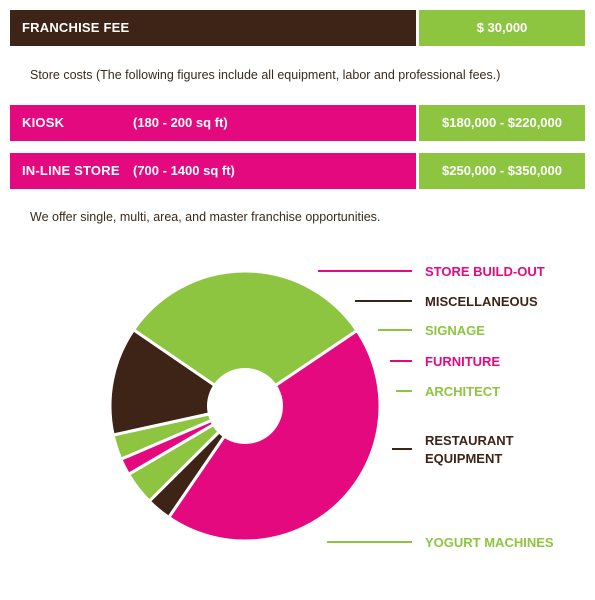 The image size is (595, 600). I want to click on legend-label-architect: ARCHITECT, so click(462, 391).